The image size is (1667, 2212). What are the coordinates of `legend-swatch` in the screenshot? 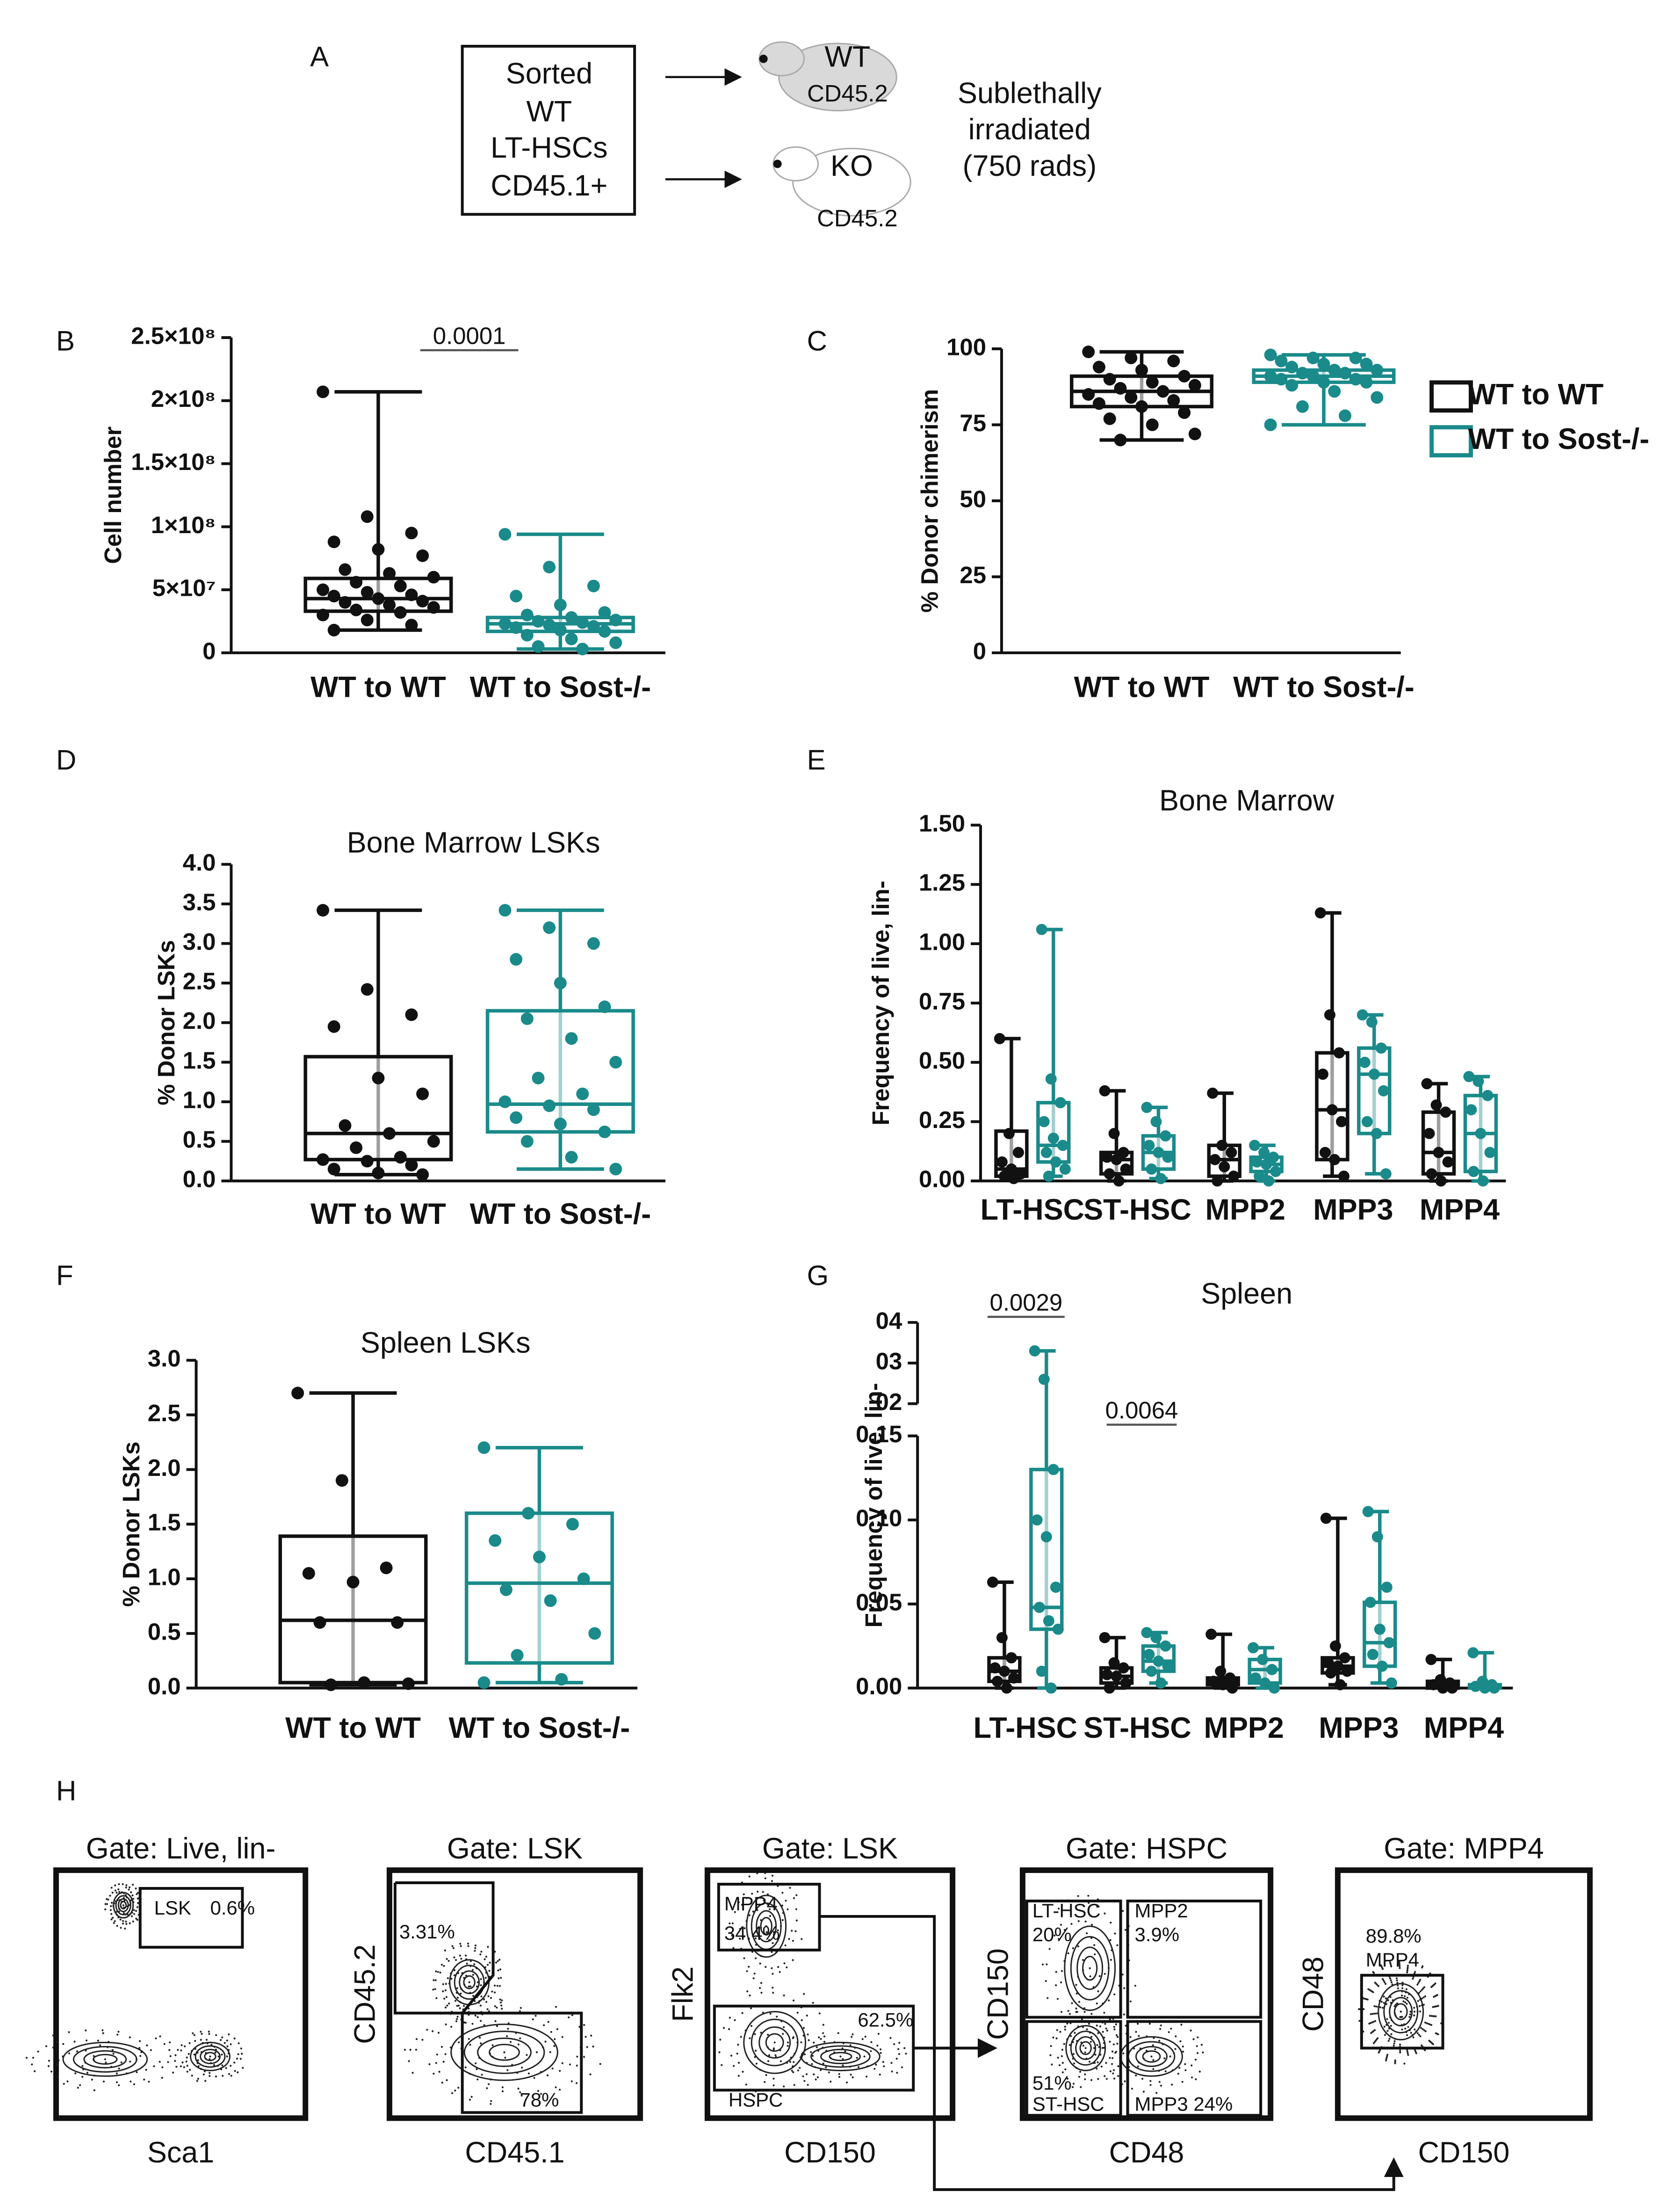 It's located at (1451, 397).